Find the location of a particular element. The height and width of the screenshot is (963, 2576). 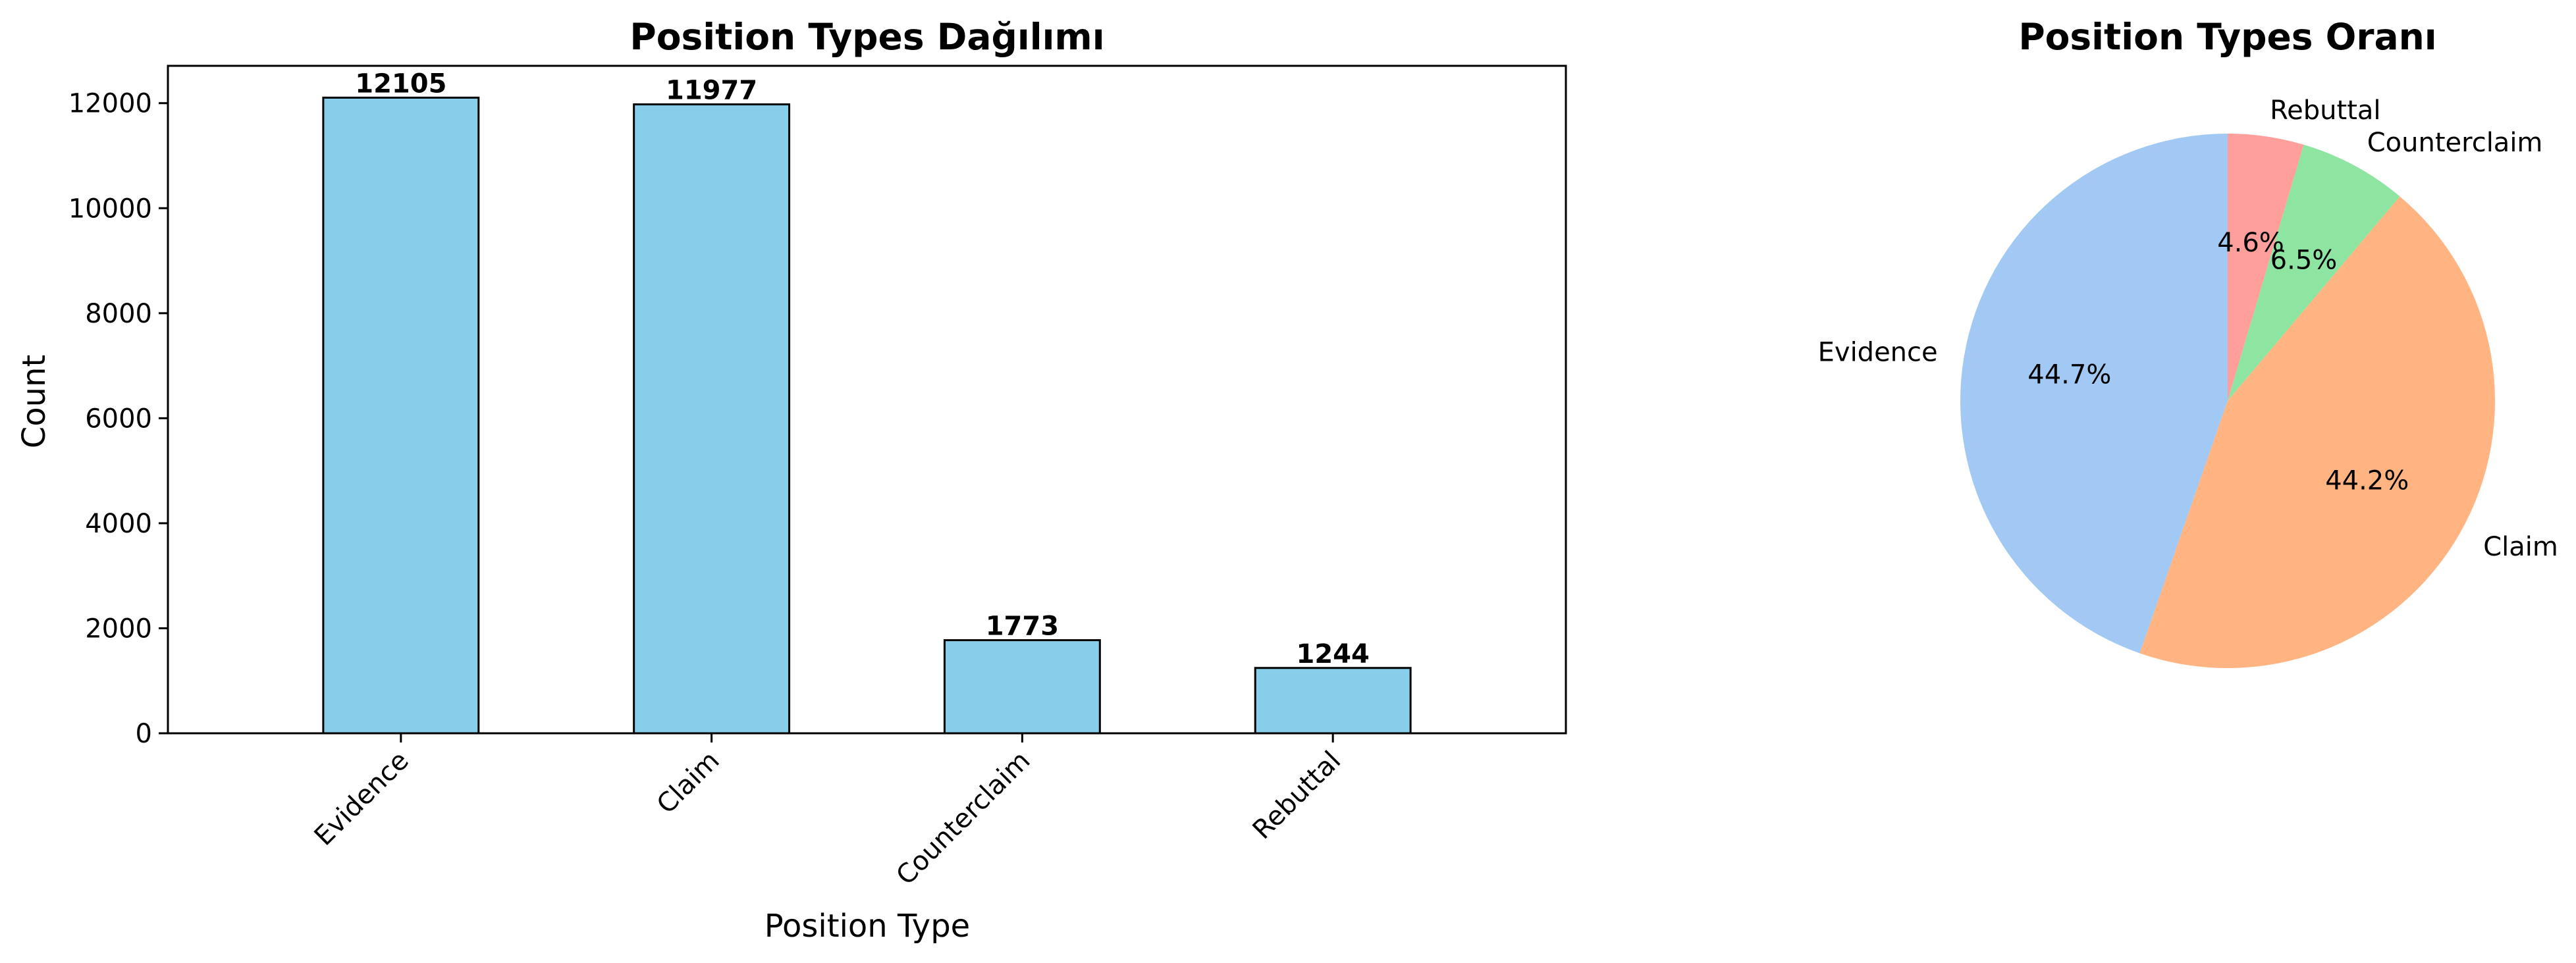

pie-percent-claim: 44.2% is located at coordinates (2367, 481).